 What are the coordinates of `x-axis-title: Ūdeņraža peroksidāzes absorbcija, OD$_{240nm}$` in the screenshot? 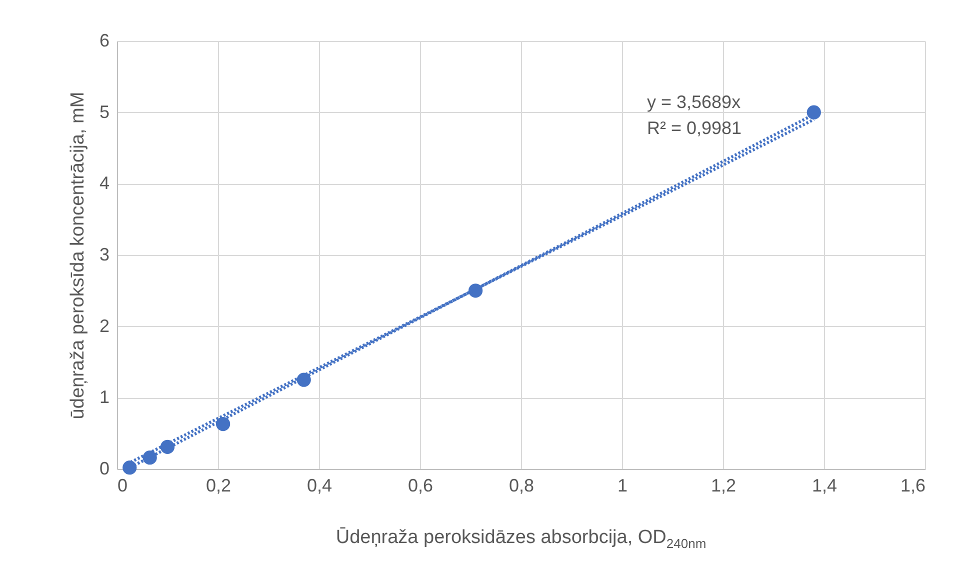 It's located at (521, 539).